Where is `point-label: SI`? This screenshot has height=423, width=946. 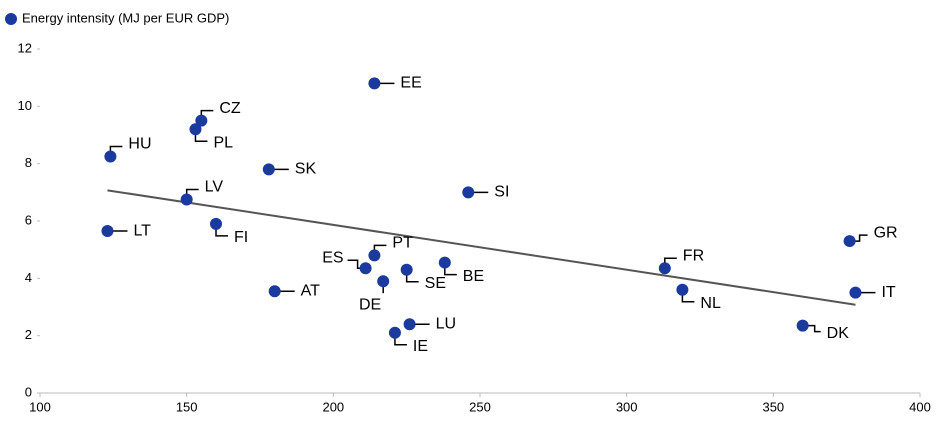 point-label: SI is located at coordinates (501, 192).